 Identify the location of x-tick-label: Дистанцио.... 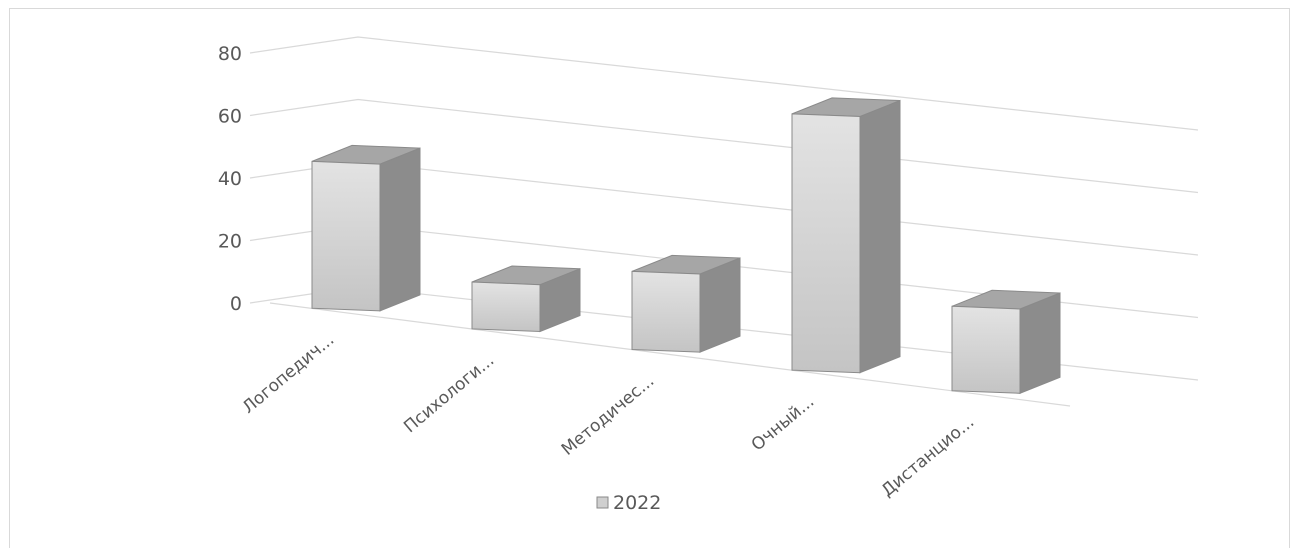
(928, 456).